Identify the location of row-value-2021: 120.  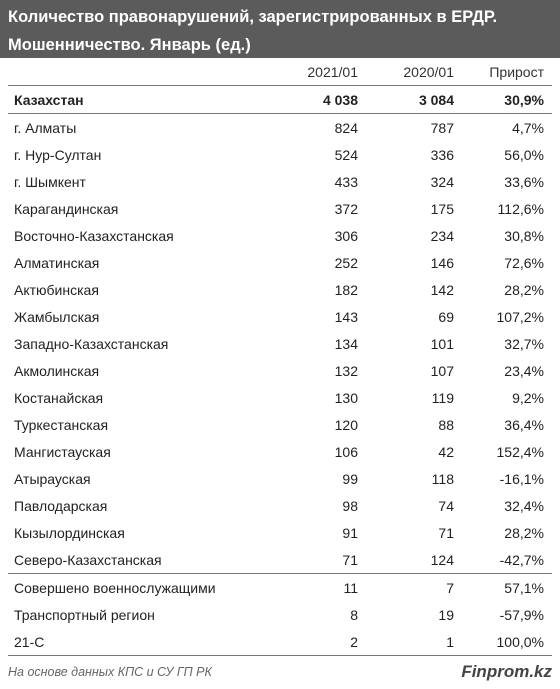
(346, 424).